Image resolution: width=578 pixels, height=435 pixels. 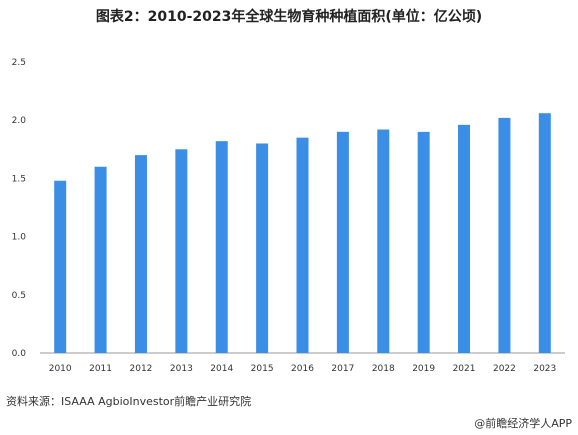 What do you see at coordinates (504, 369) in the screenshot?
I see `x-tick-label: 2022` at bounding box center [504, 369].